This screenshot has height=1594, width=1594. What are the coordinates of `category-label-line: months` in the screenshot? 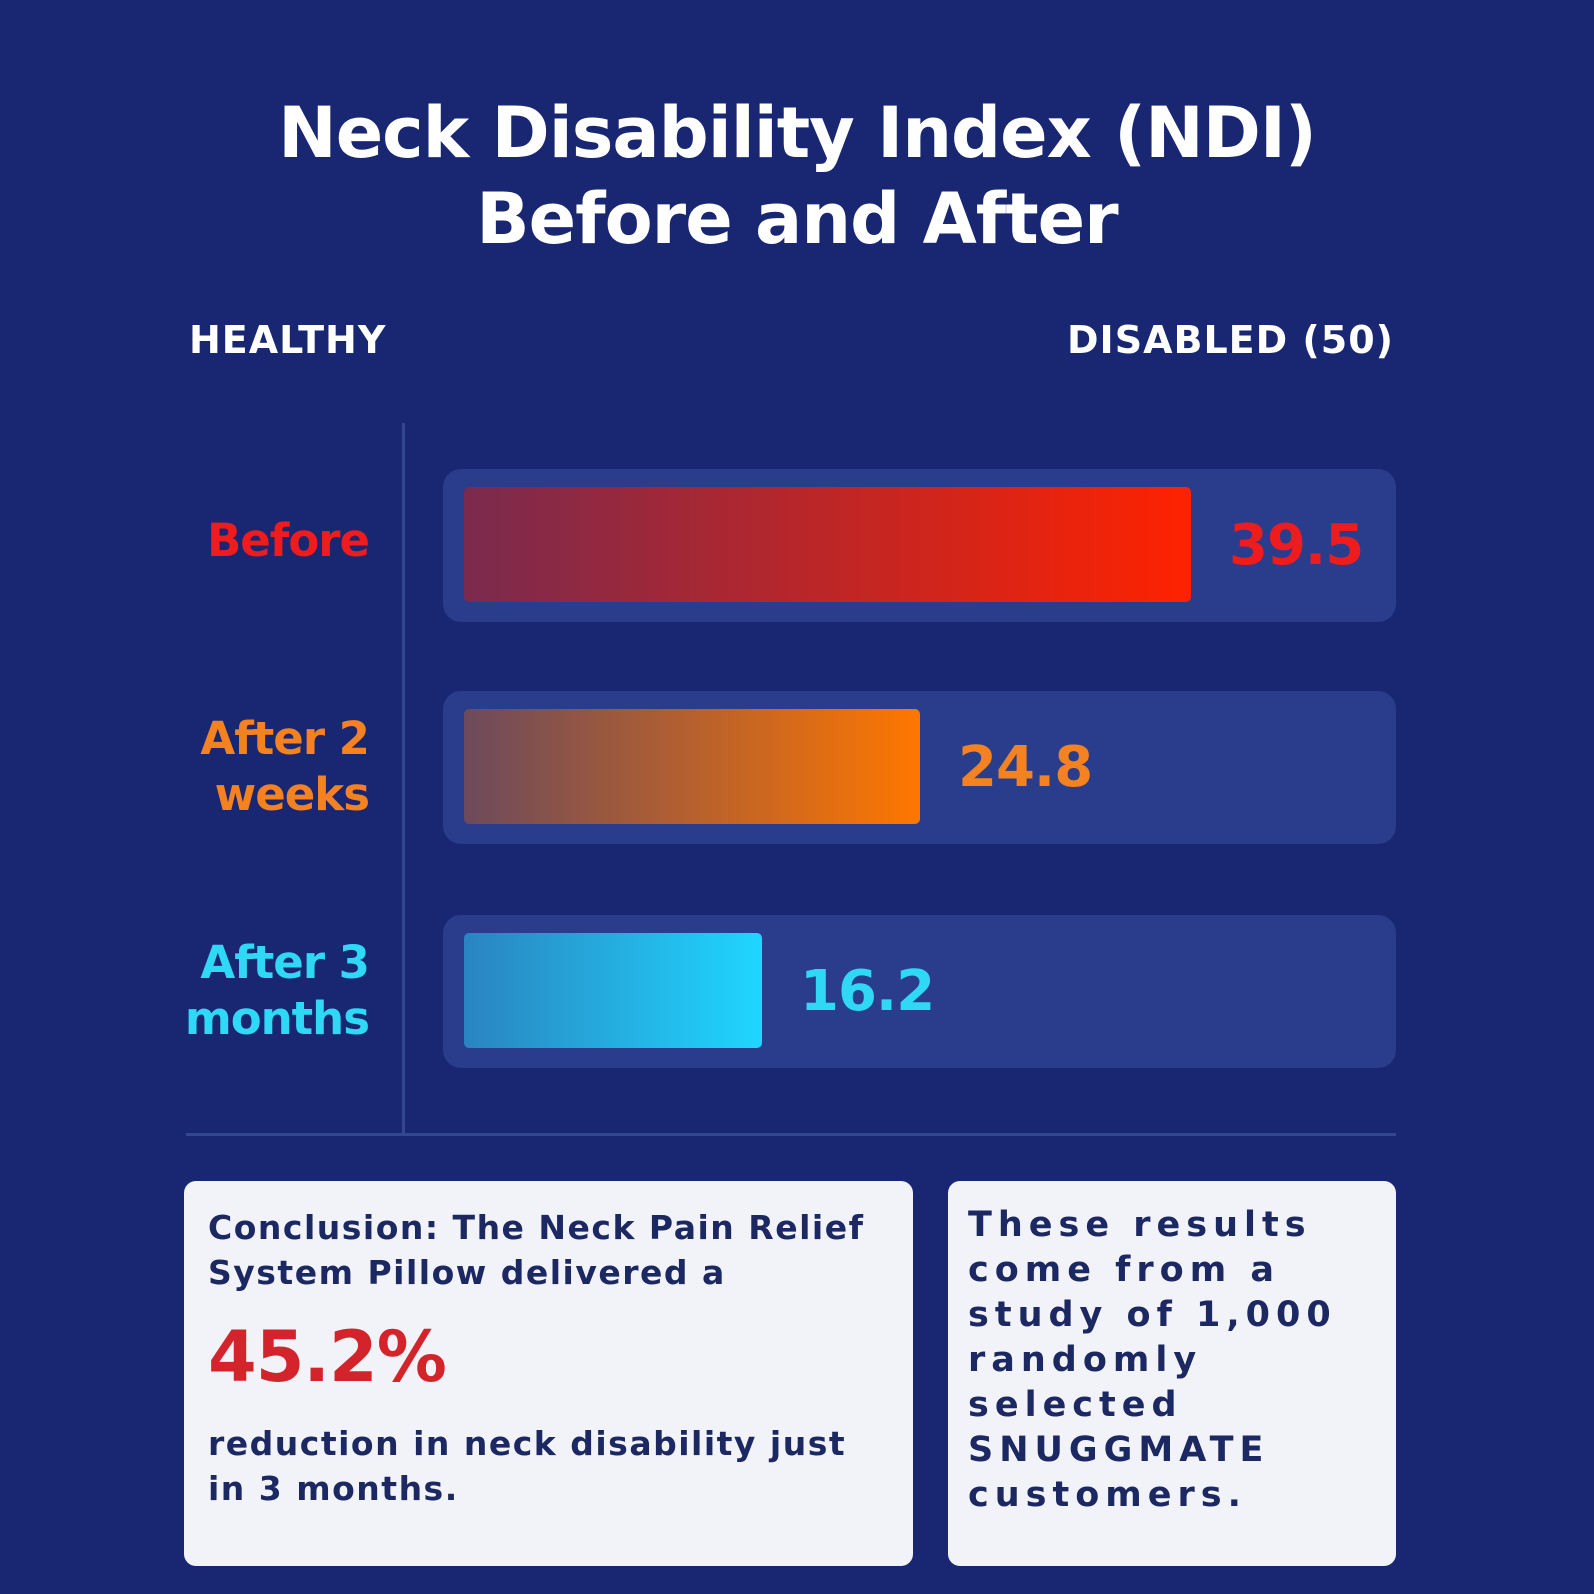 It's located at (277, 1018).